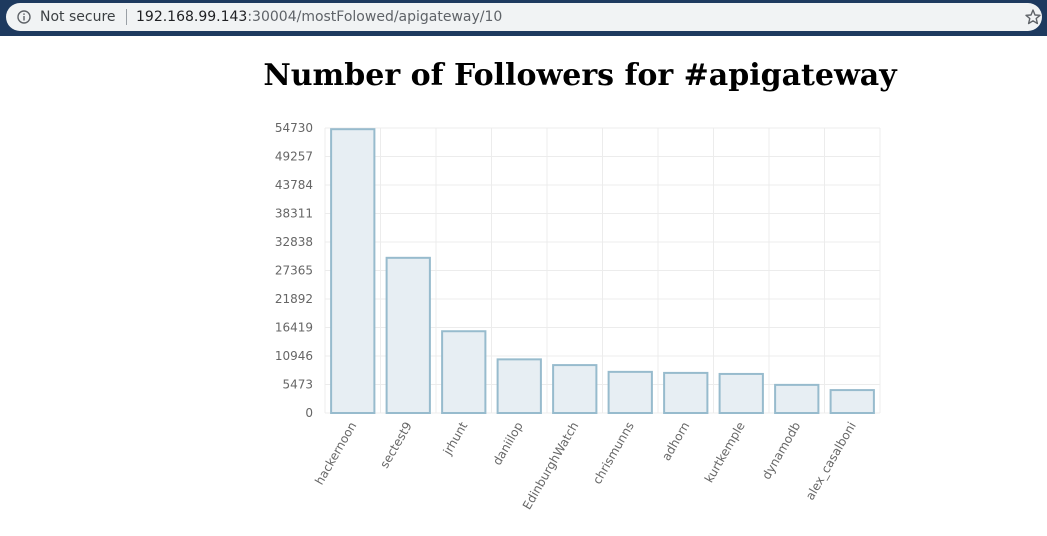  I want to click on x-tick-label: hackernoon, so click(335, 454).